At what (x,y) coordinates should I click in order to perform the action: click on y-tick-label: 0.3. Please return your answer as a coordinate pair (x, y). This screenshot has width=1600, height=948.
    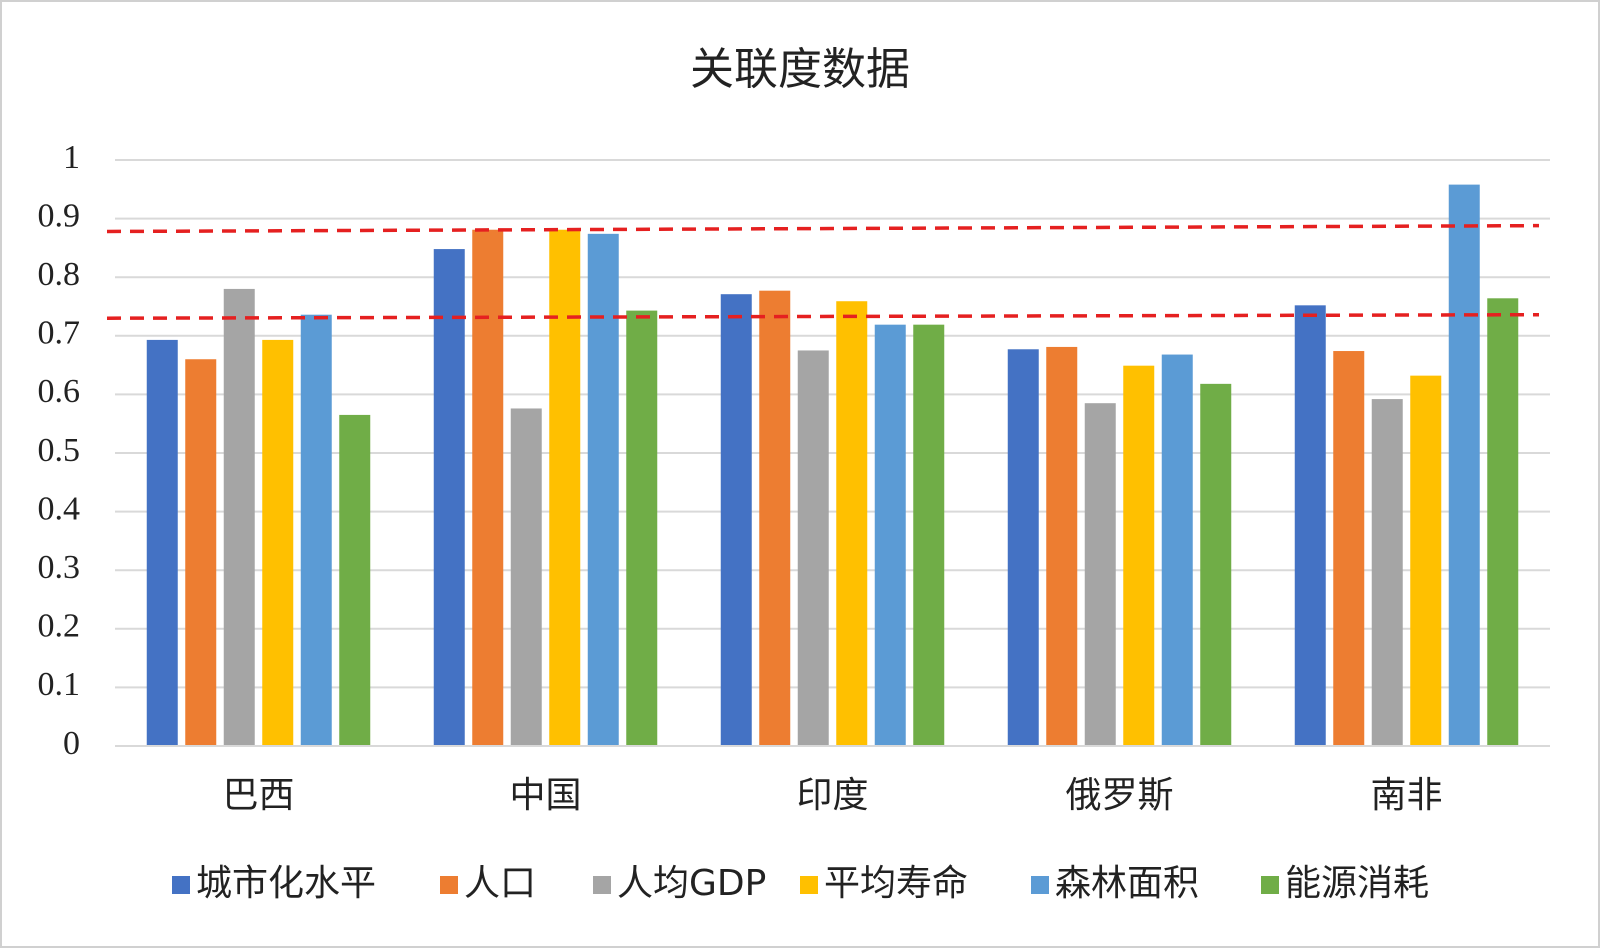
    Looking at the image, I should click on (59, 567).